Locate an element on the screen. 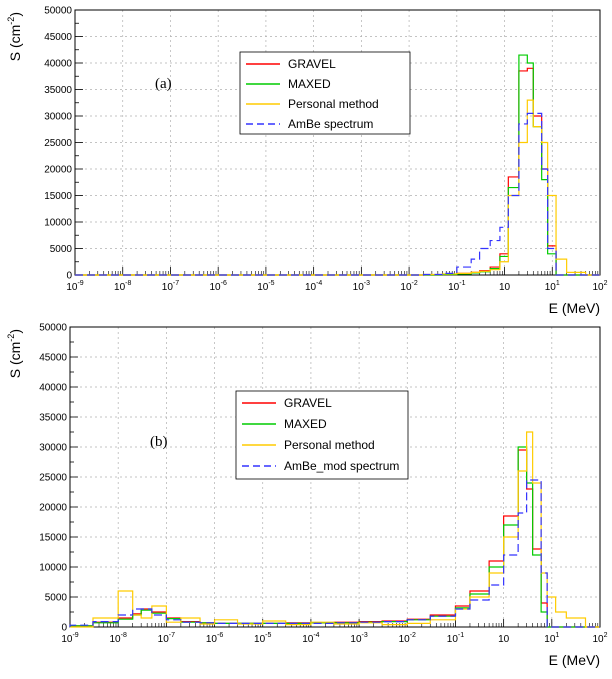 This screenshot has width=612, height=679. legend-label: AmBe_mod spectrum is located at coordinates (341, 466).